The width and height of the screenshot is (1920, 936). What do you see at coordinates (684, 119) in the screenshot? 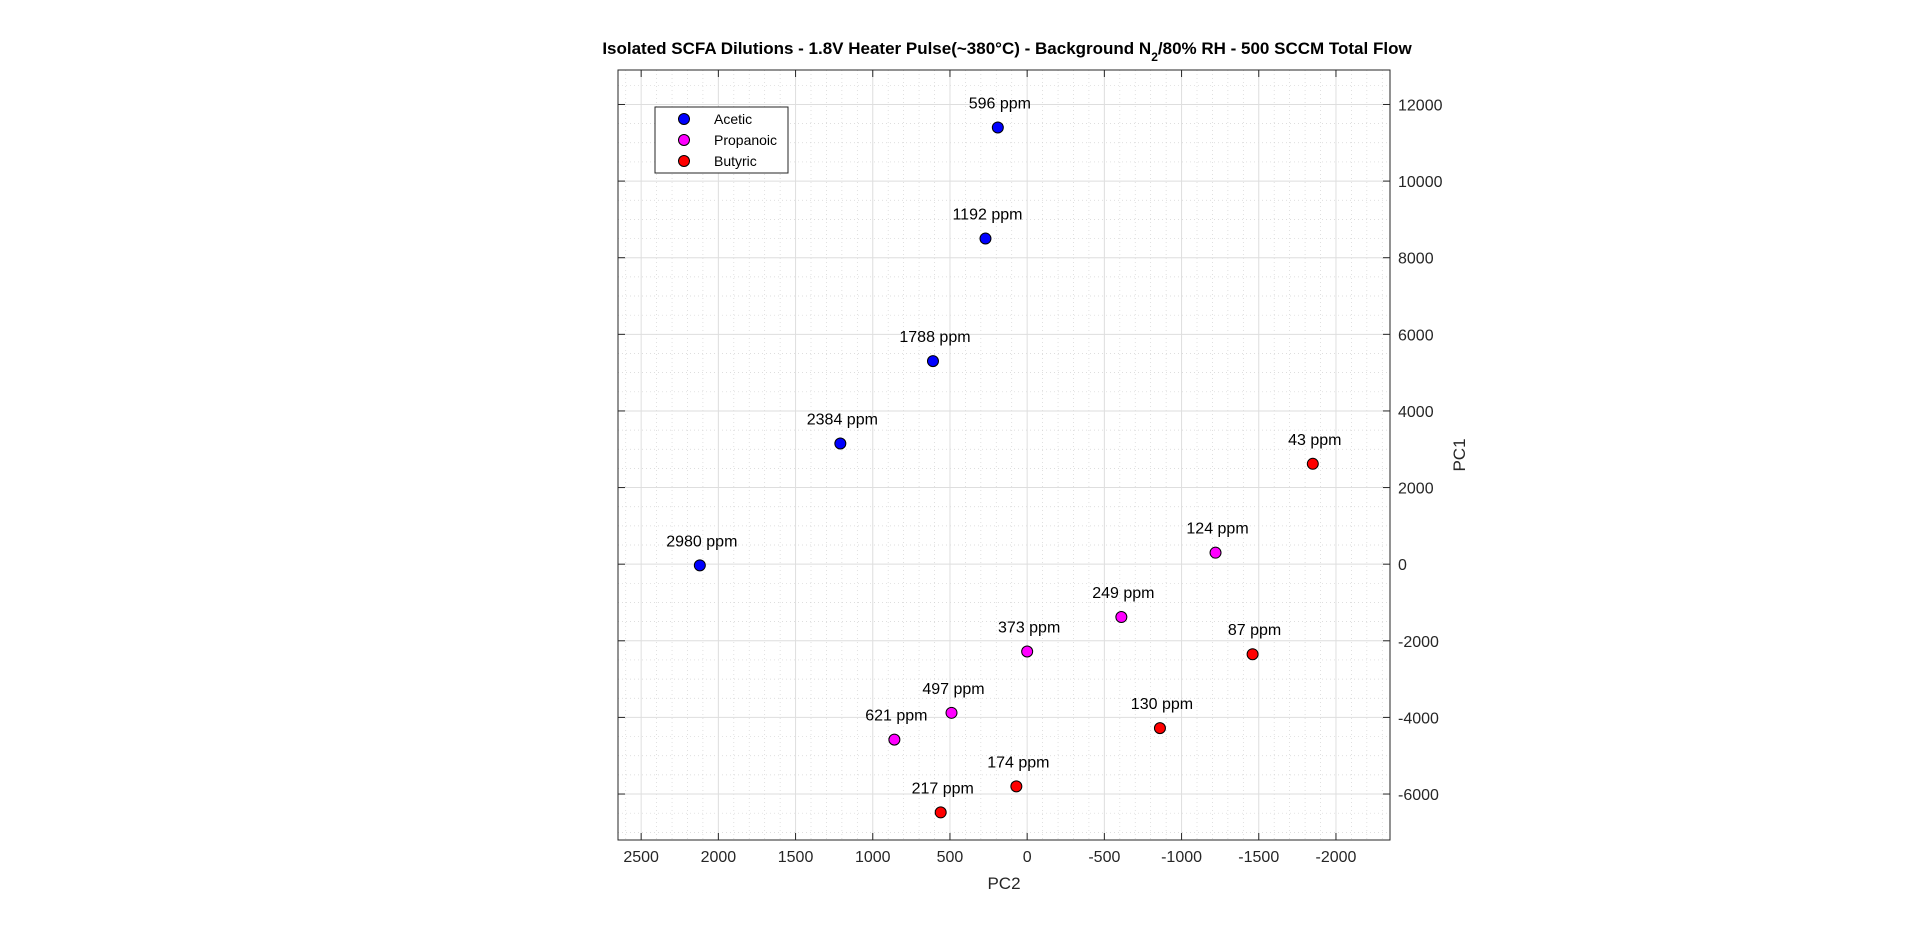
I see `legend-marker-acetic` at bounding box center [684, 119].